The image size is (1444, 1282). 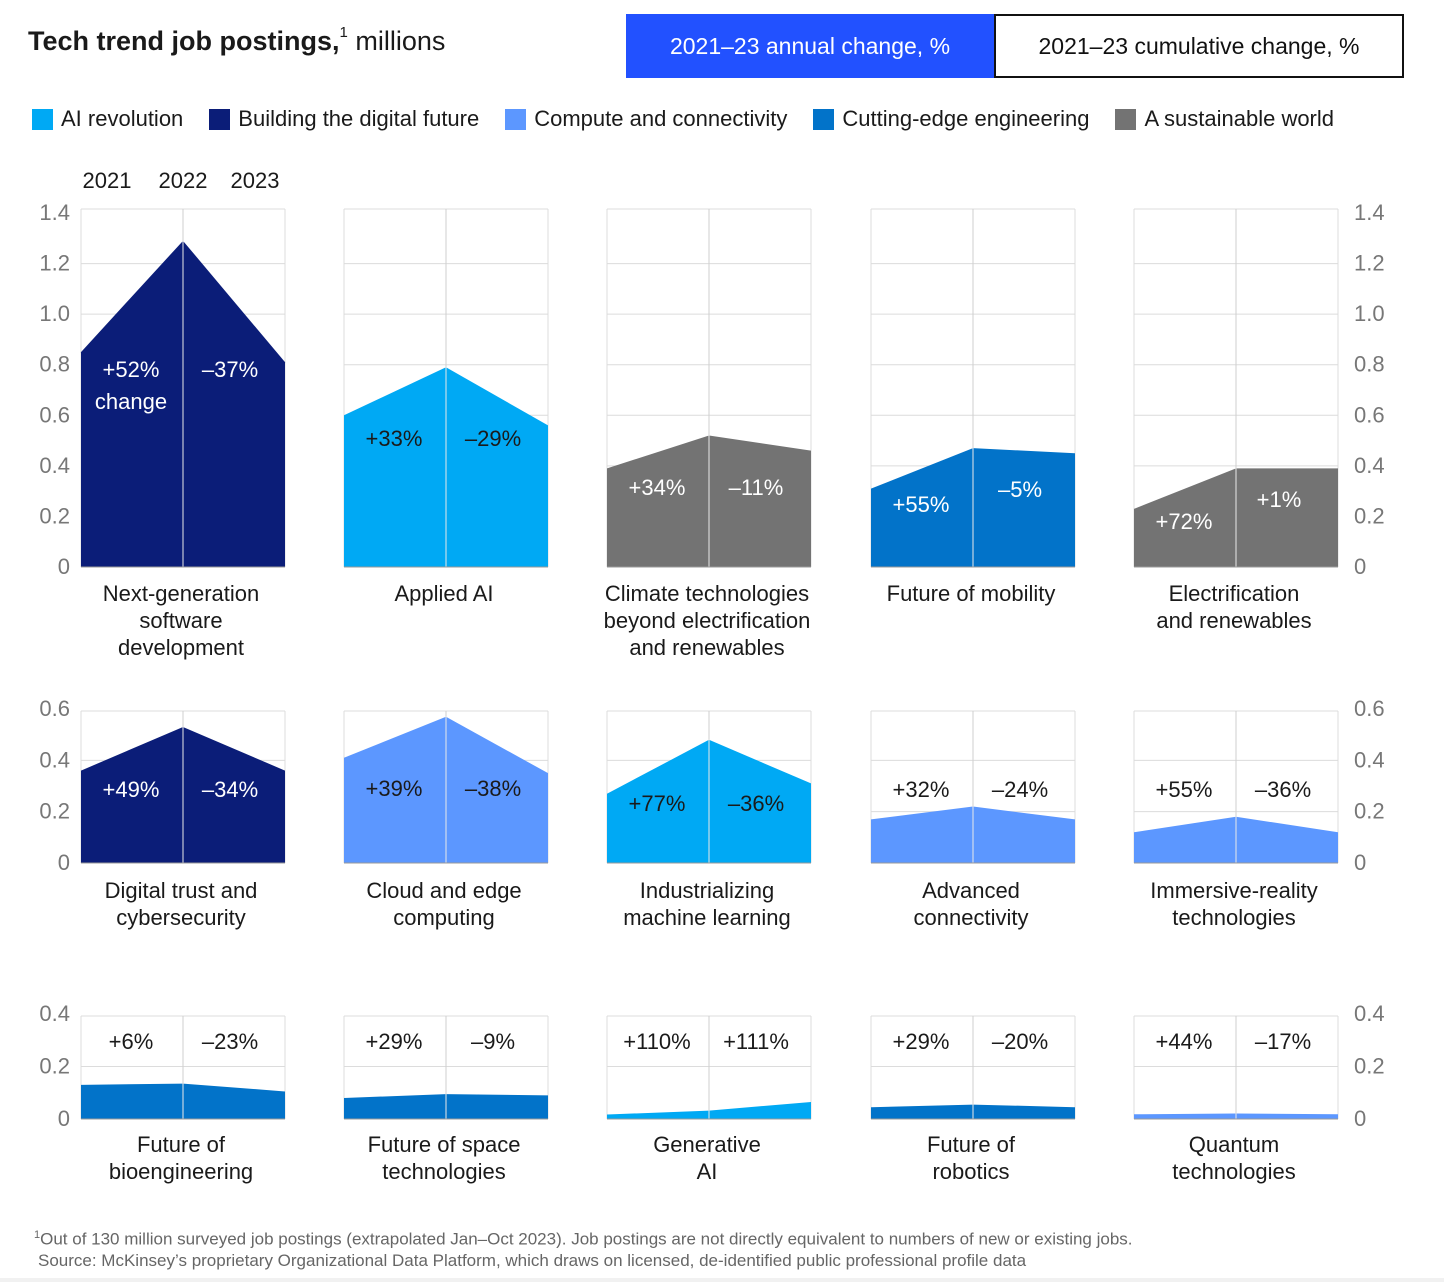 I want to click on area-generative-ai, so click(x=709, y=1110).